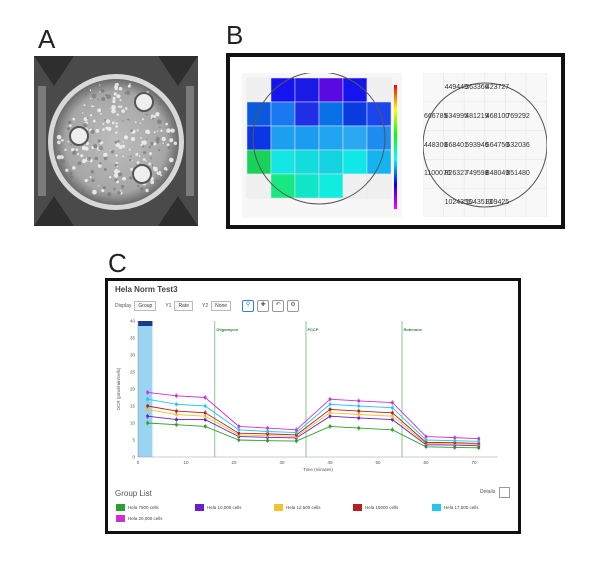  Describe the element at coordinates (497, 203) in the screenshot. I see `table-cell-value: 809425` at that location.